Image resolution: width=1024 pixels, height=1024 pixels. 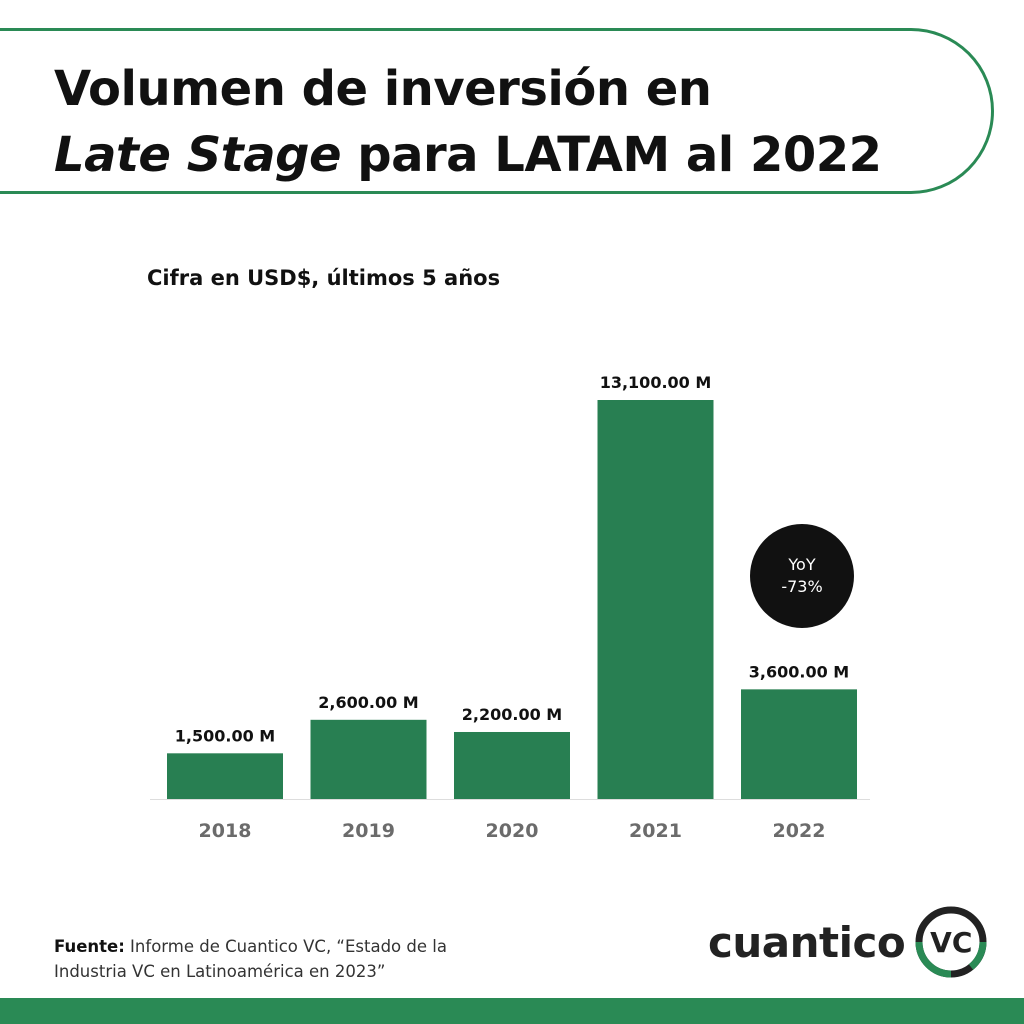 What do you see at coordinates (799, 831) in the screenshot?
I see `x-tick-2022: 2022` at bounding box center [799, 831].